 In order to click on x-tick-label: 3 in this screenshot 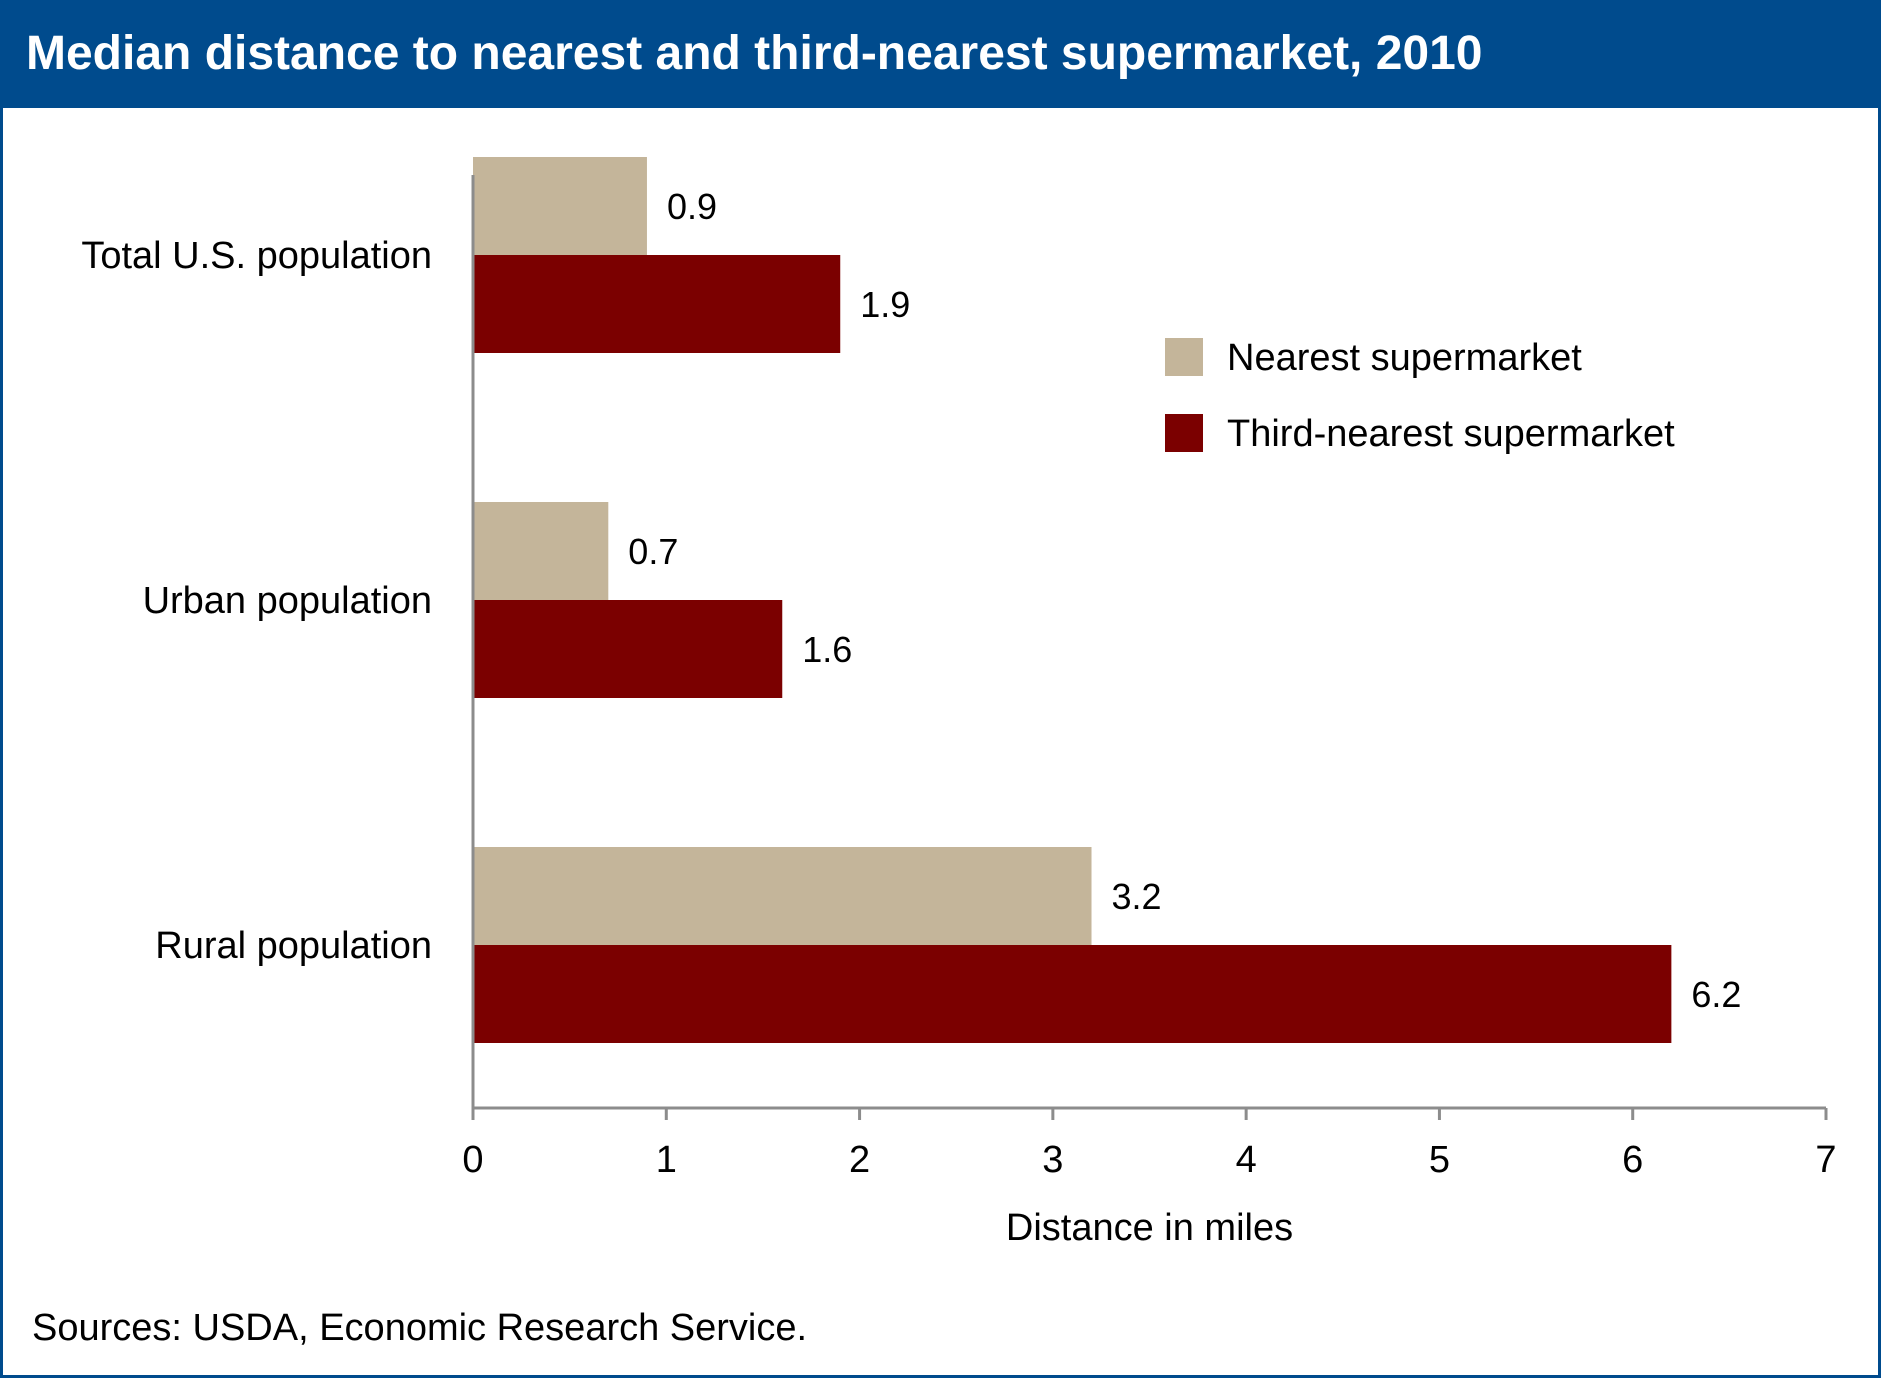, I will do `click(1052, 1160)`.